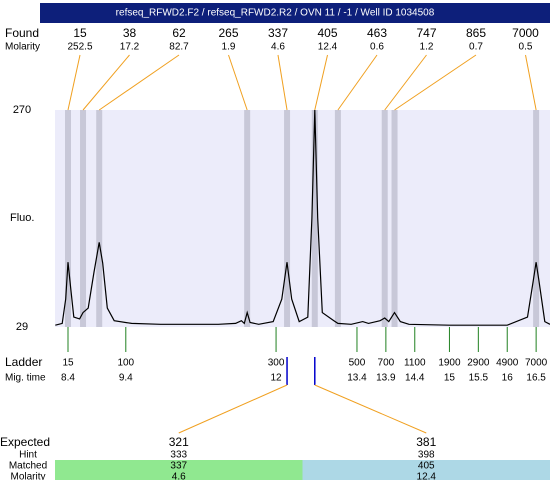 The image size is (550, 480). I want to click on expected-molarity: 4.6, so click(179, 476).